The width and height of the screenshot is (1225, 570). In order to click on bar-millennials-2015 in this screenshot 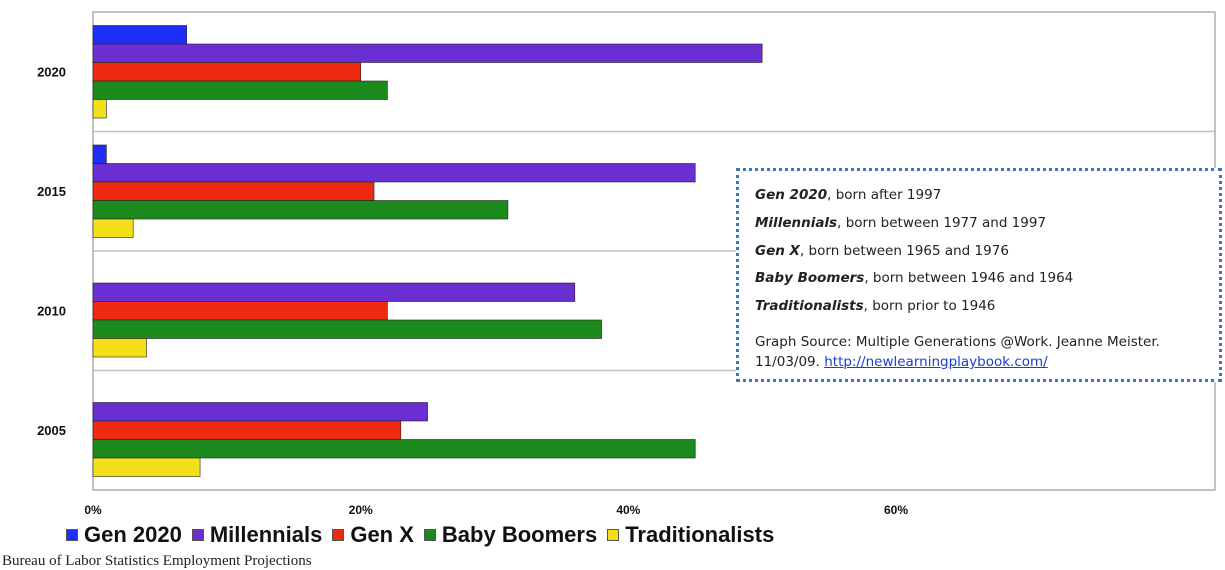, I will do `click(394, 173)`.